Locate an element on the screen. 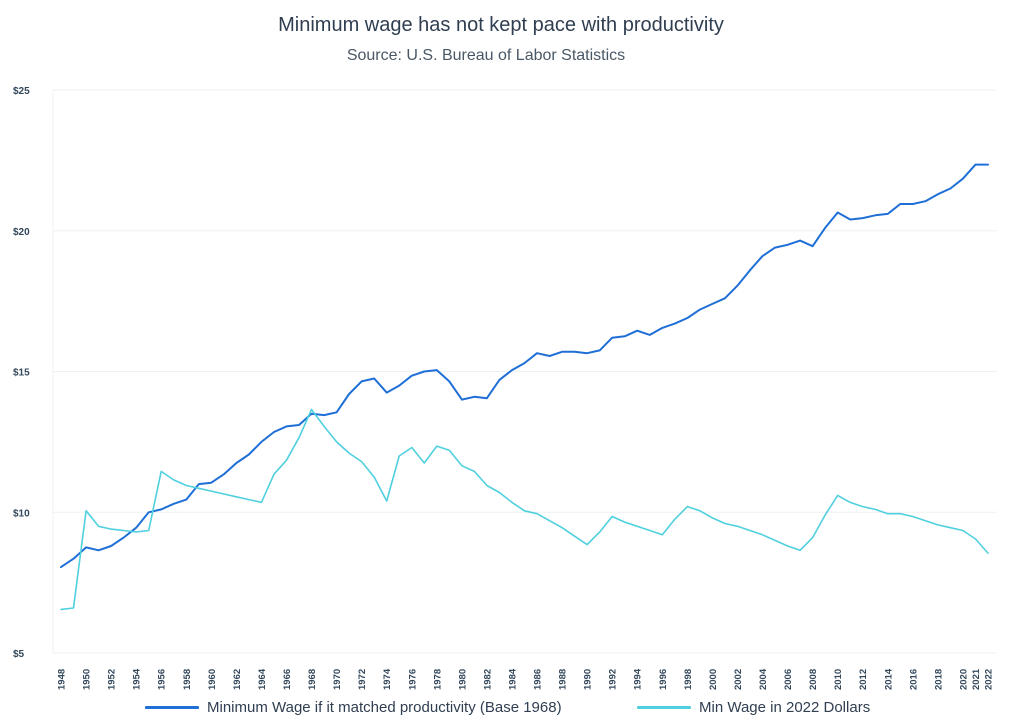 The height and width of the screenshot is (725, 1024). x-tick-label: 1948 is located at coordinates (62, 679).